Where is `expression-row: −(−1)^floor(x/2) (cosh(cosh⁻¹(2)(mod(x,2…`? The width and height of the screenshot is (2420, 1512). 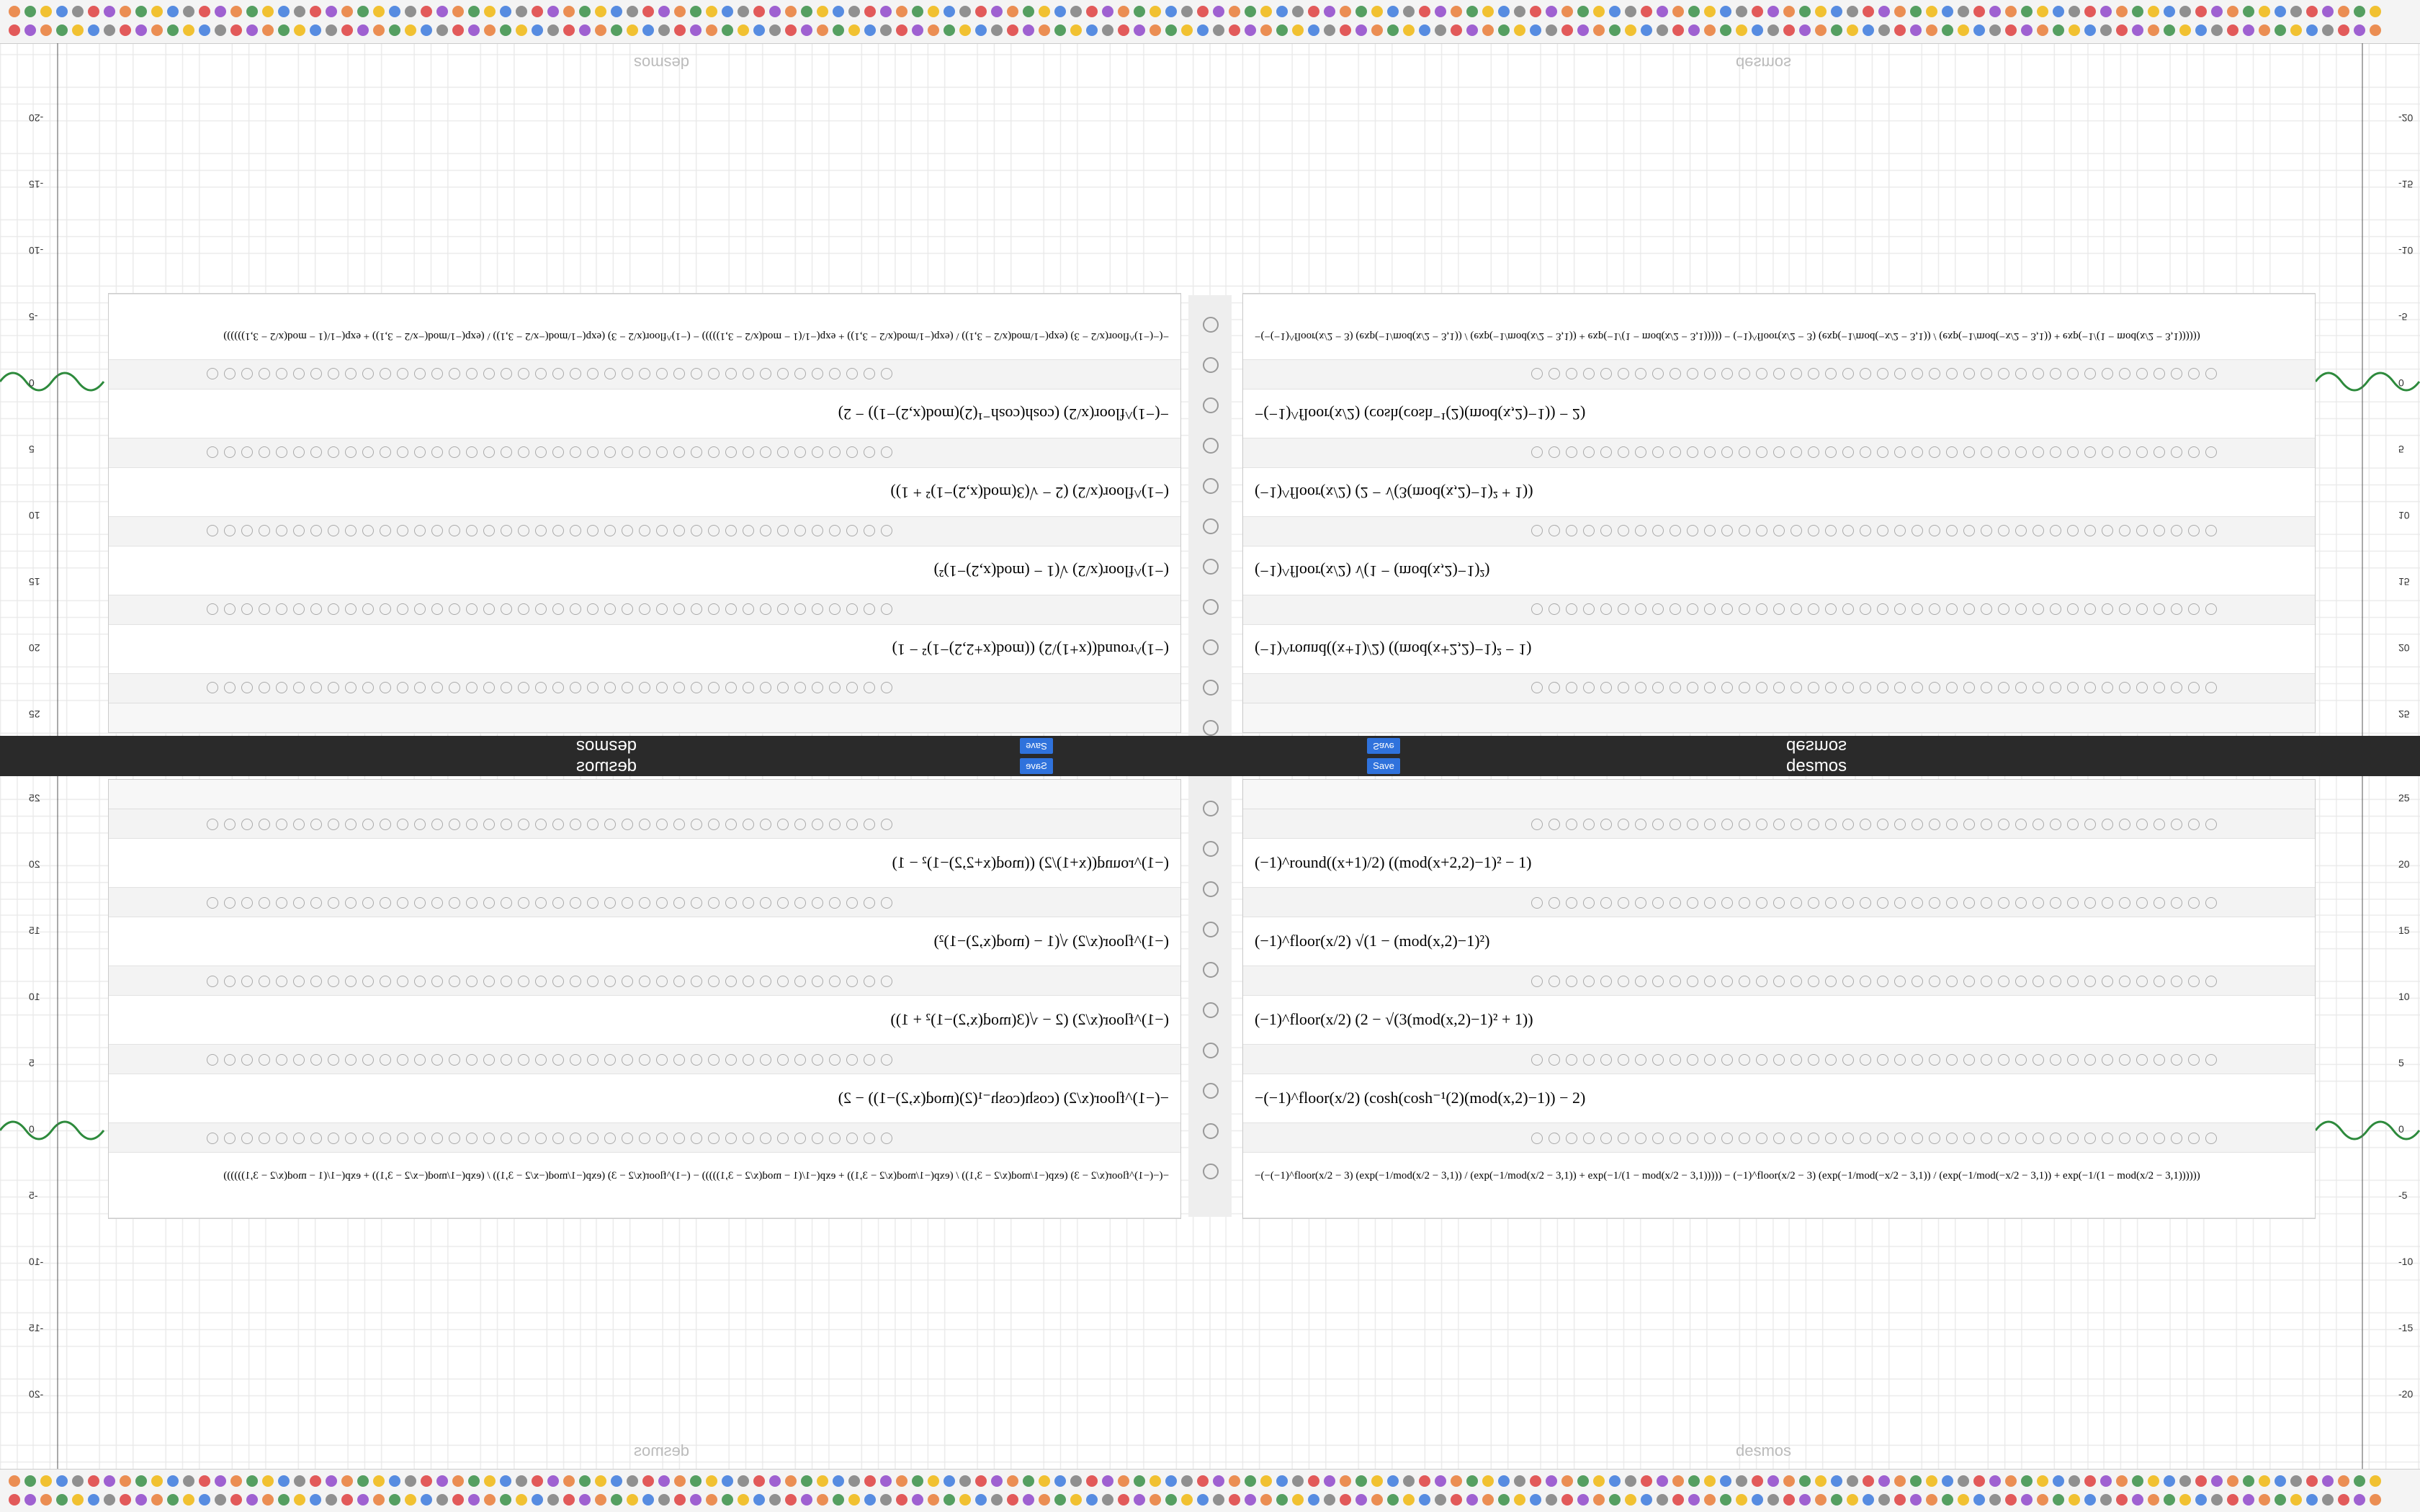
expression-row: −(−1)^floor(x/2) (cosh(cosh⁻¹(2)(mod(x,2… is located at coordinates (644, 413).